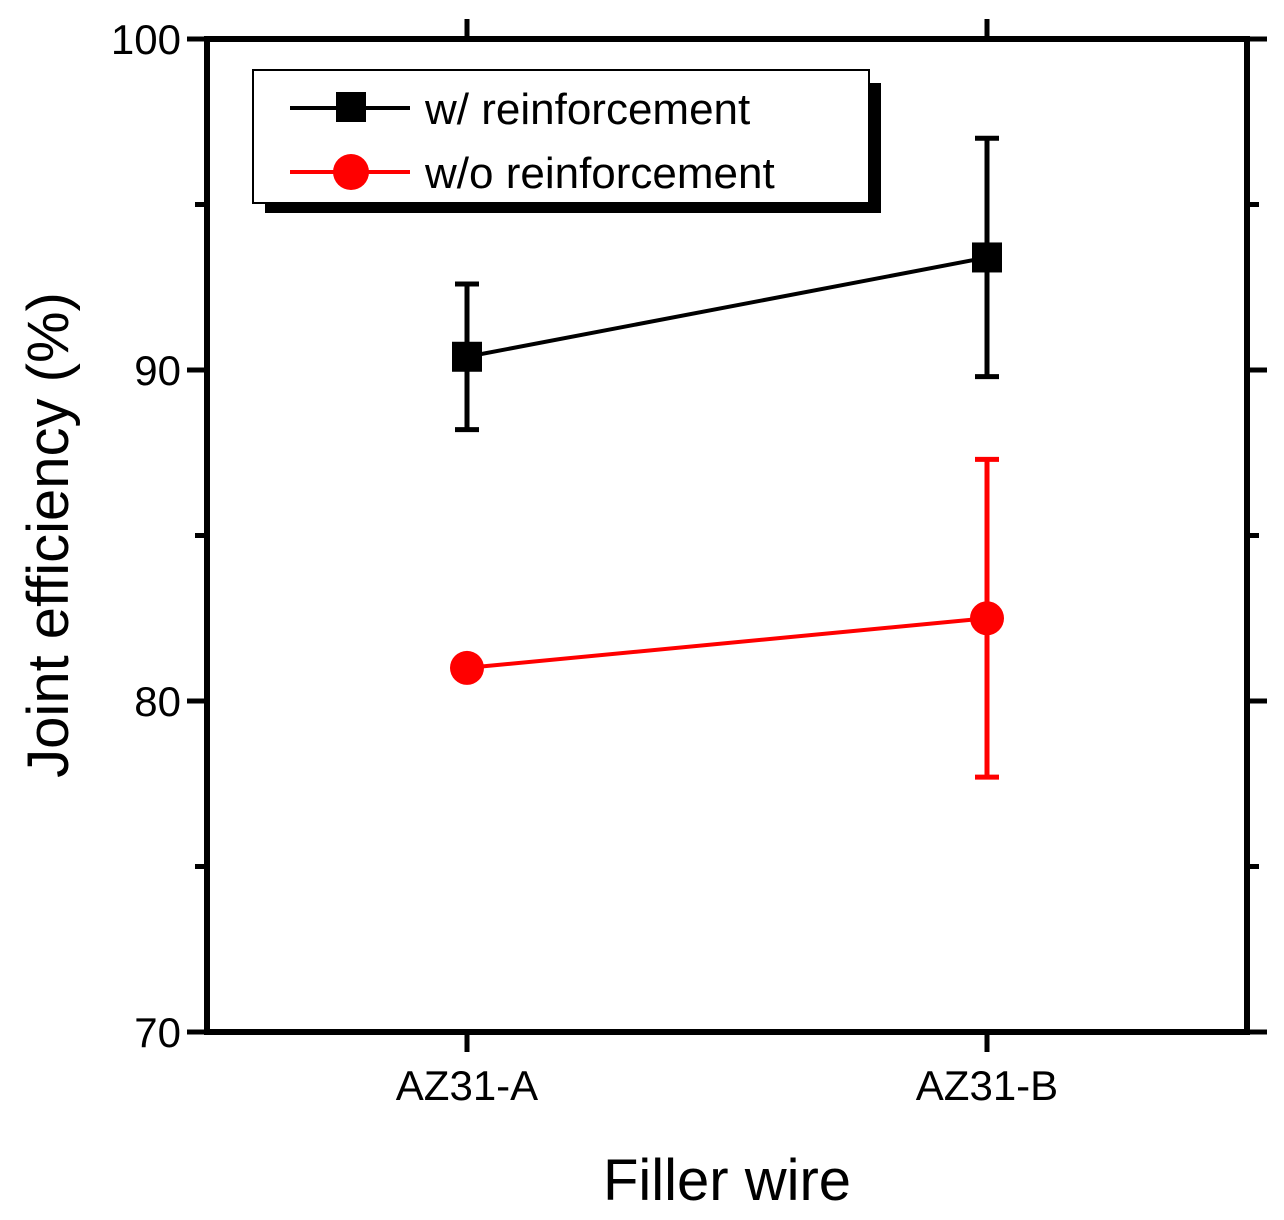 The width and height of the screenshot is (1284, 1220). What do you see at coordinates (146, 39) in the screenshot?
I see `y-tick-label: 100` at bounding box center [146, 39].